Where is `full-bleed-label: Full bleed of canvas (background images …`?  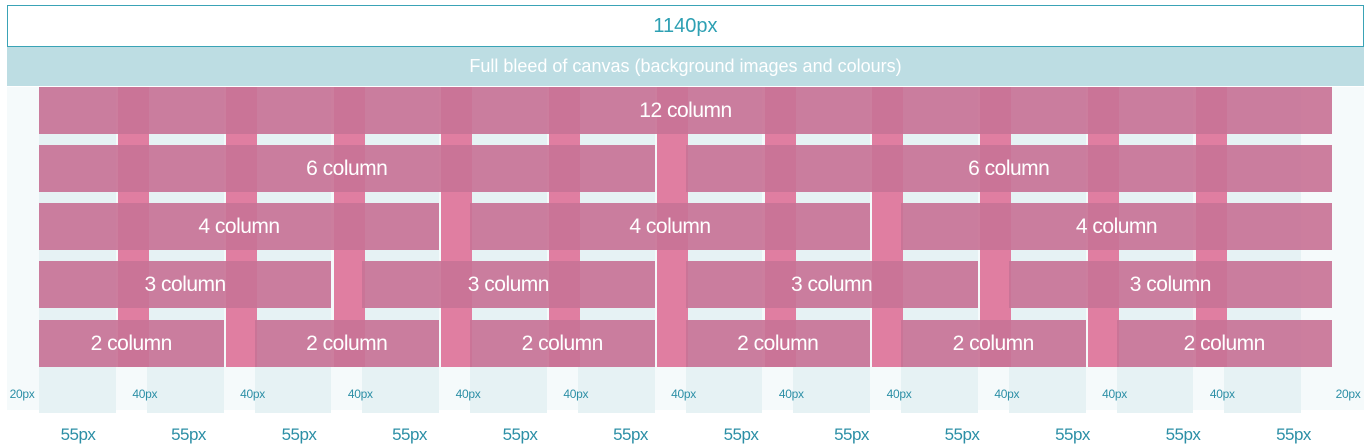 full-bleed-label: Full bleed of canvas (background images … is located at coordinates (685, 66).